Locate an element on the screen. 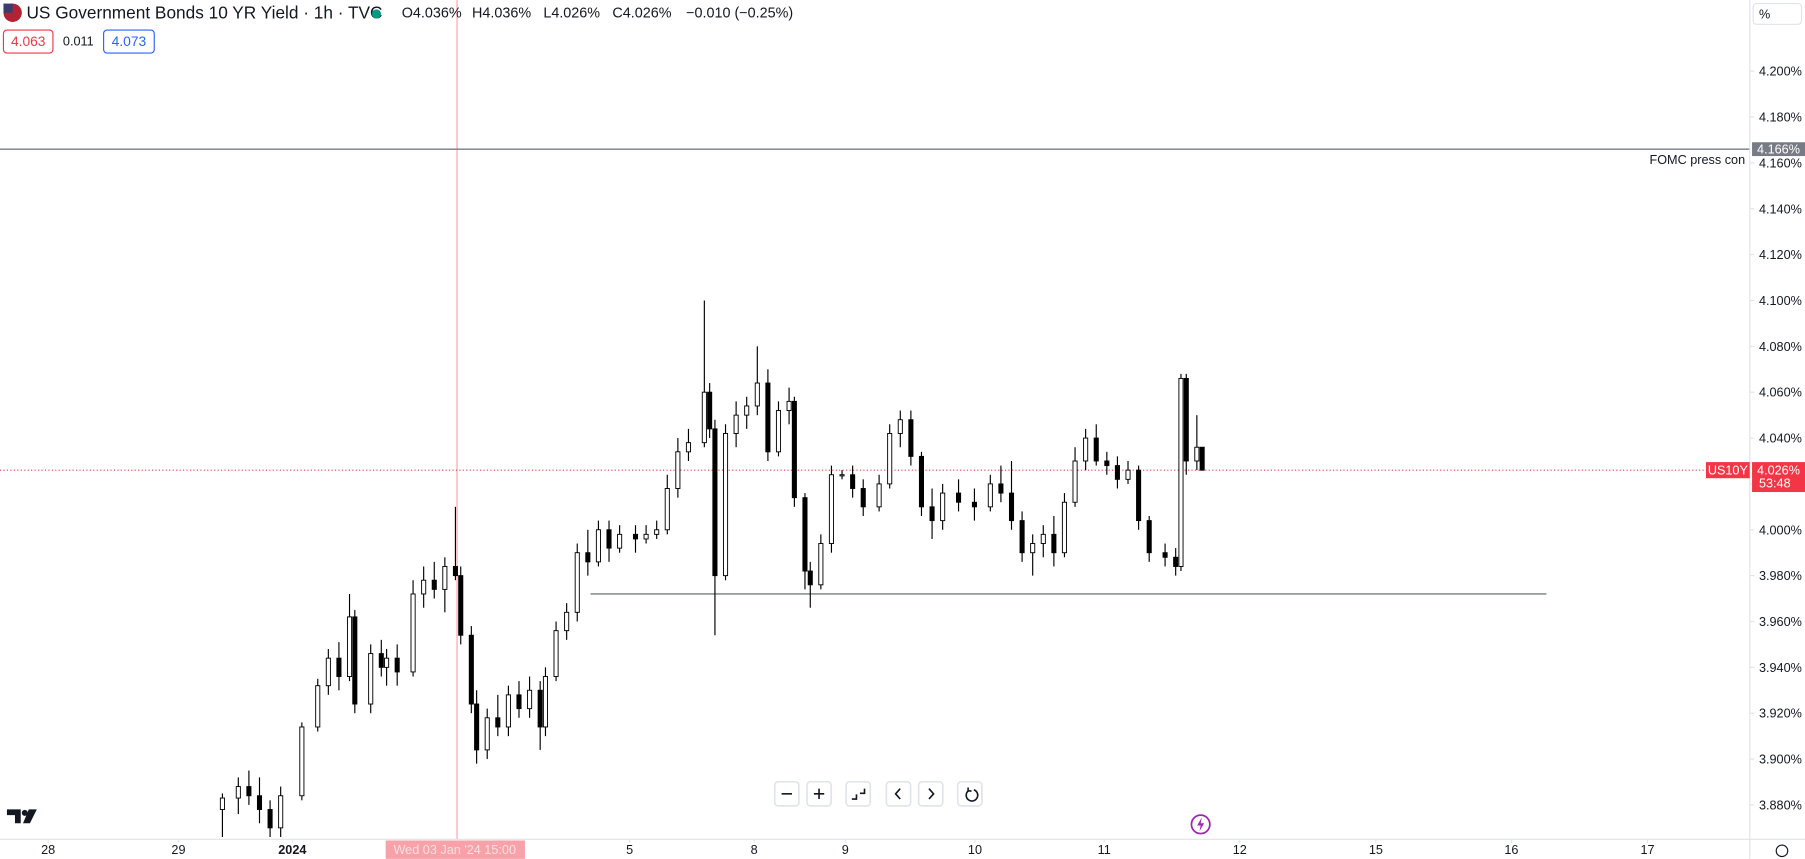 The image size is (1805, 859). x-tick-label: 29 is located at coordinates (178, 850).